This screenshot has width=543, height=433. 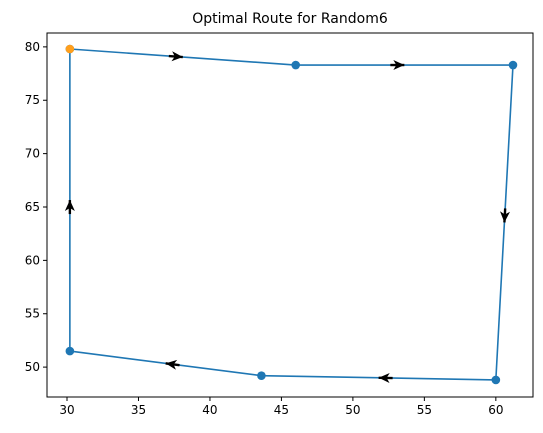 What do you see at coordinates (70, 49) in the screenshot?
I see `start-point` at bounding box center [70, 49].